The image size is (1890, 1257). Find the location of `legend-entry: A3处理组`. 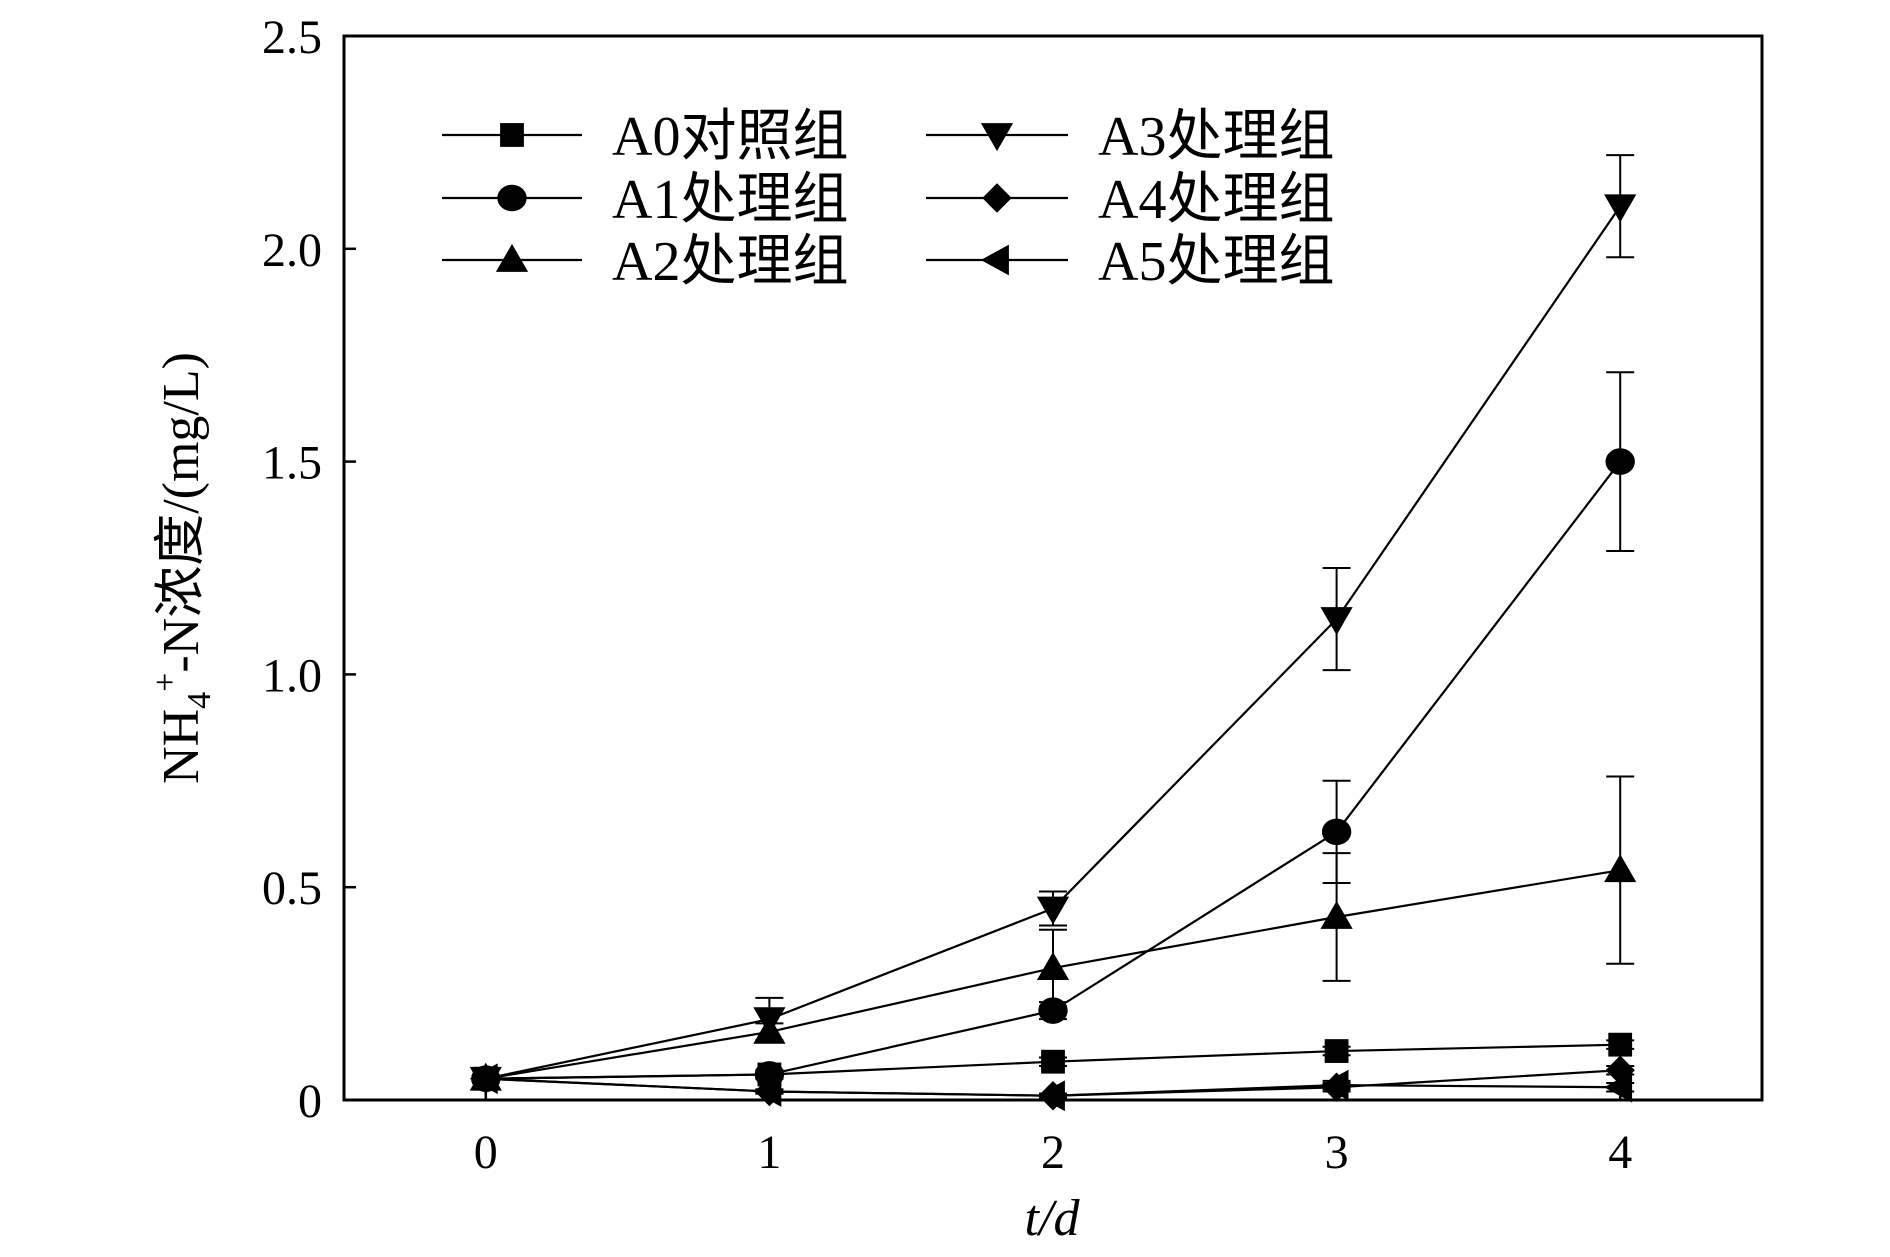

legend-entry: A3处理组 is located at coordinates (1130, 137).